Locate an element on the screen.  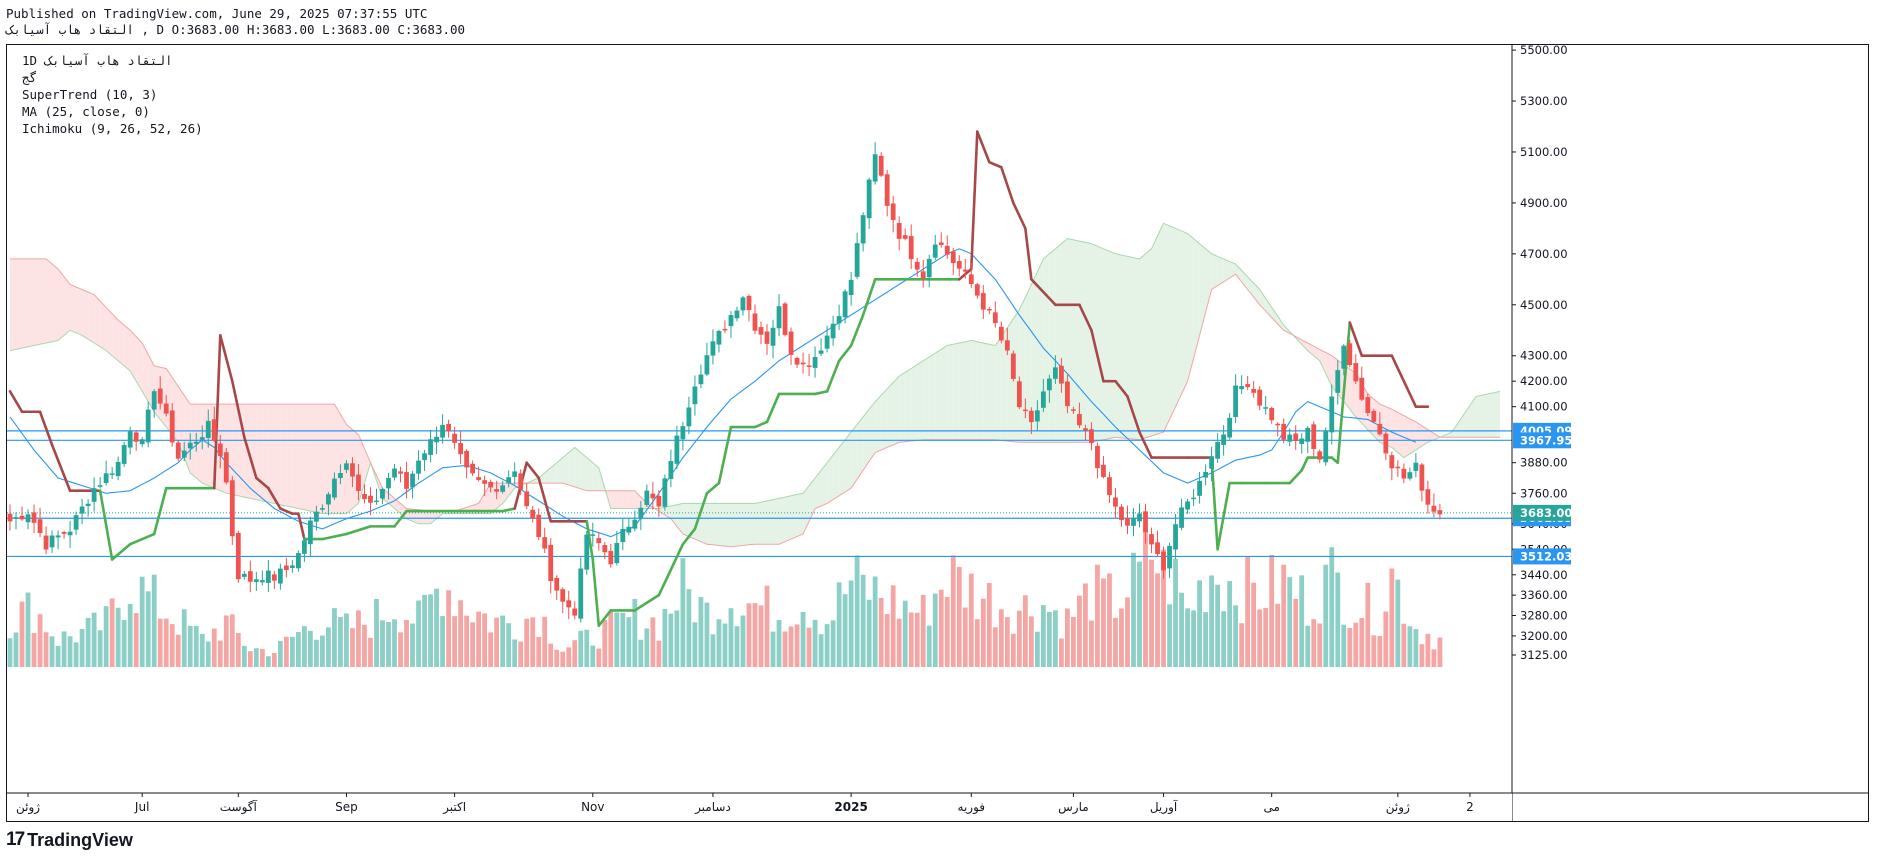
y-tick-label: 3760.00 is located at coordinates (1544, 493).